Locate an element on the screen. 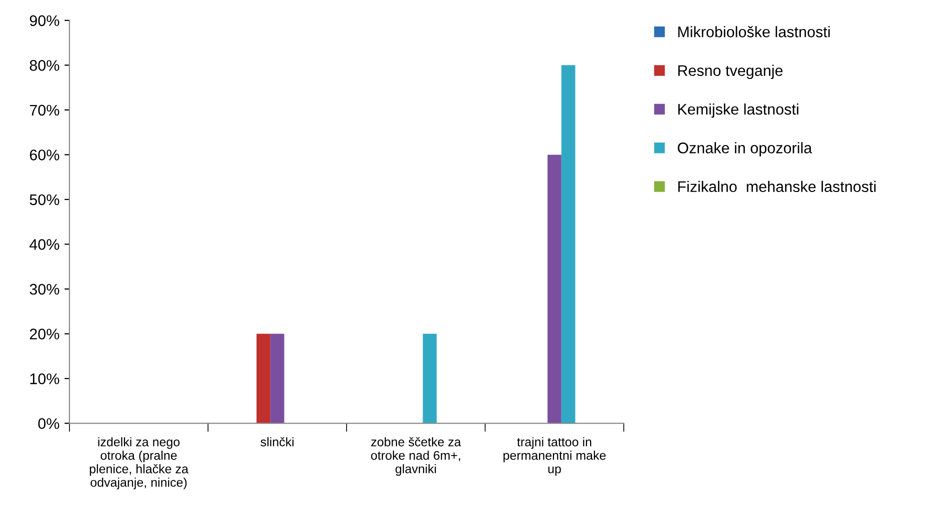 This screenshot has height=510, width=926. y-tick-label: 40% is located at coordinates (45, 244).